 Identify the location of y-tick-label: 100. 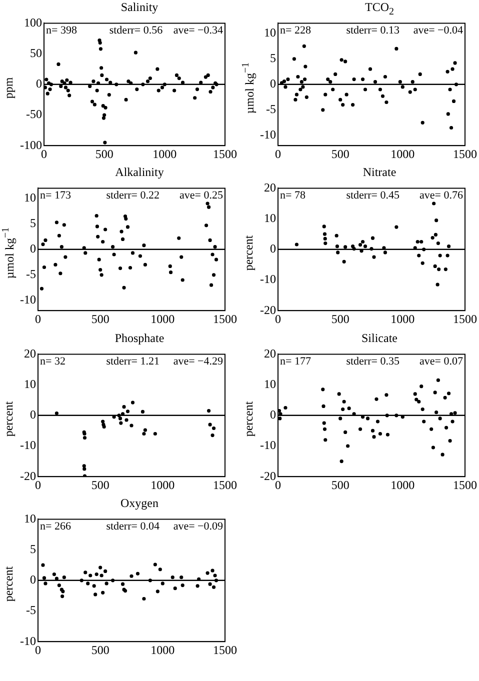
(33, 22).